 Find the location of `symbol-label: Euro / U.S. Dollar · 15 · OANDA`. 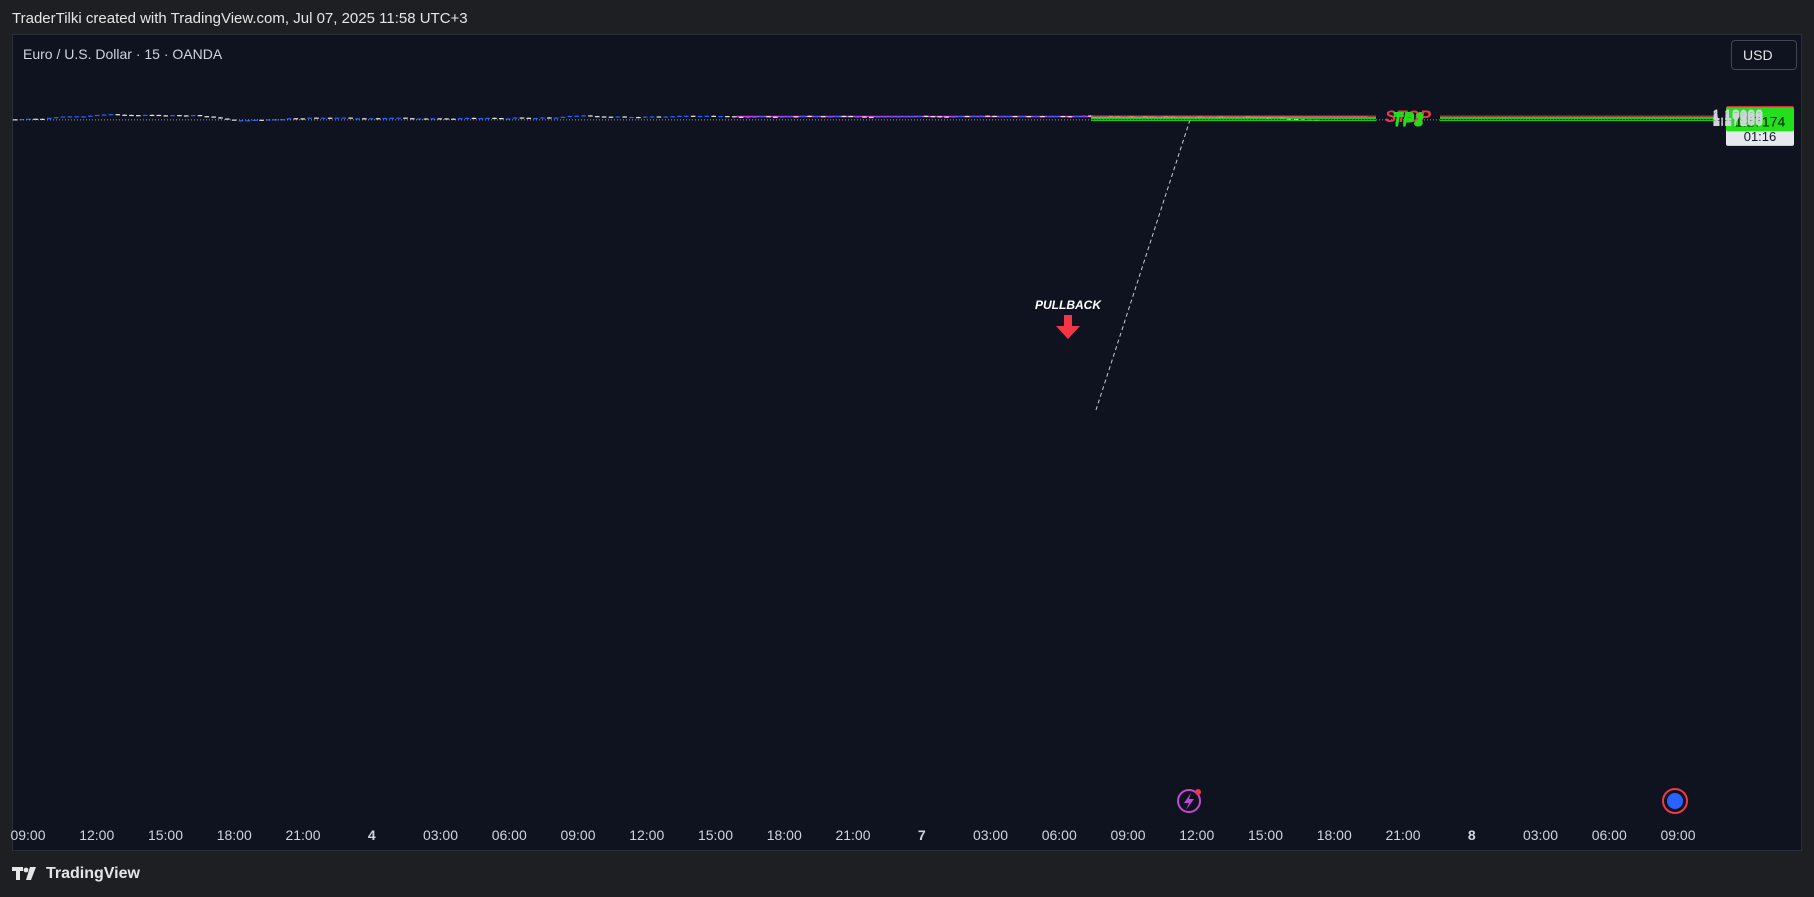

symbol-label: Euro / U.S. Dollar · 15 · OANDA is located at coordinates (123, 54).